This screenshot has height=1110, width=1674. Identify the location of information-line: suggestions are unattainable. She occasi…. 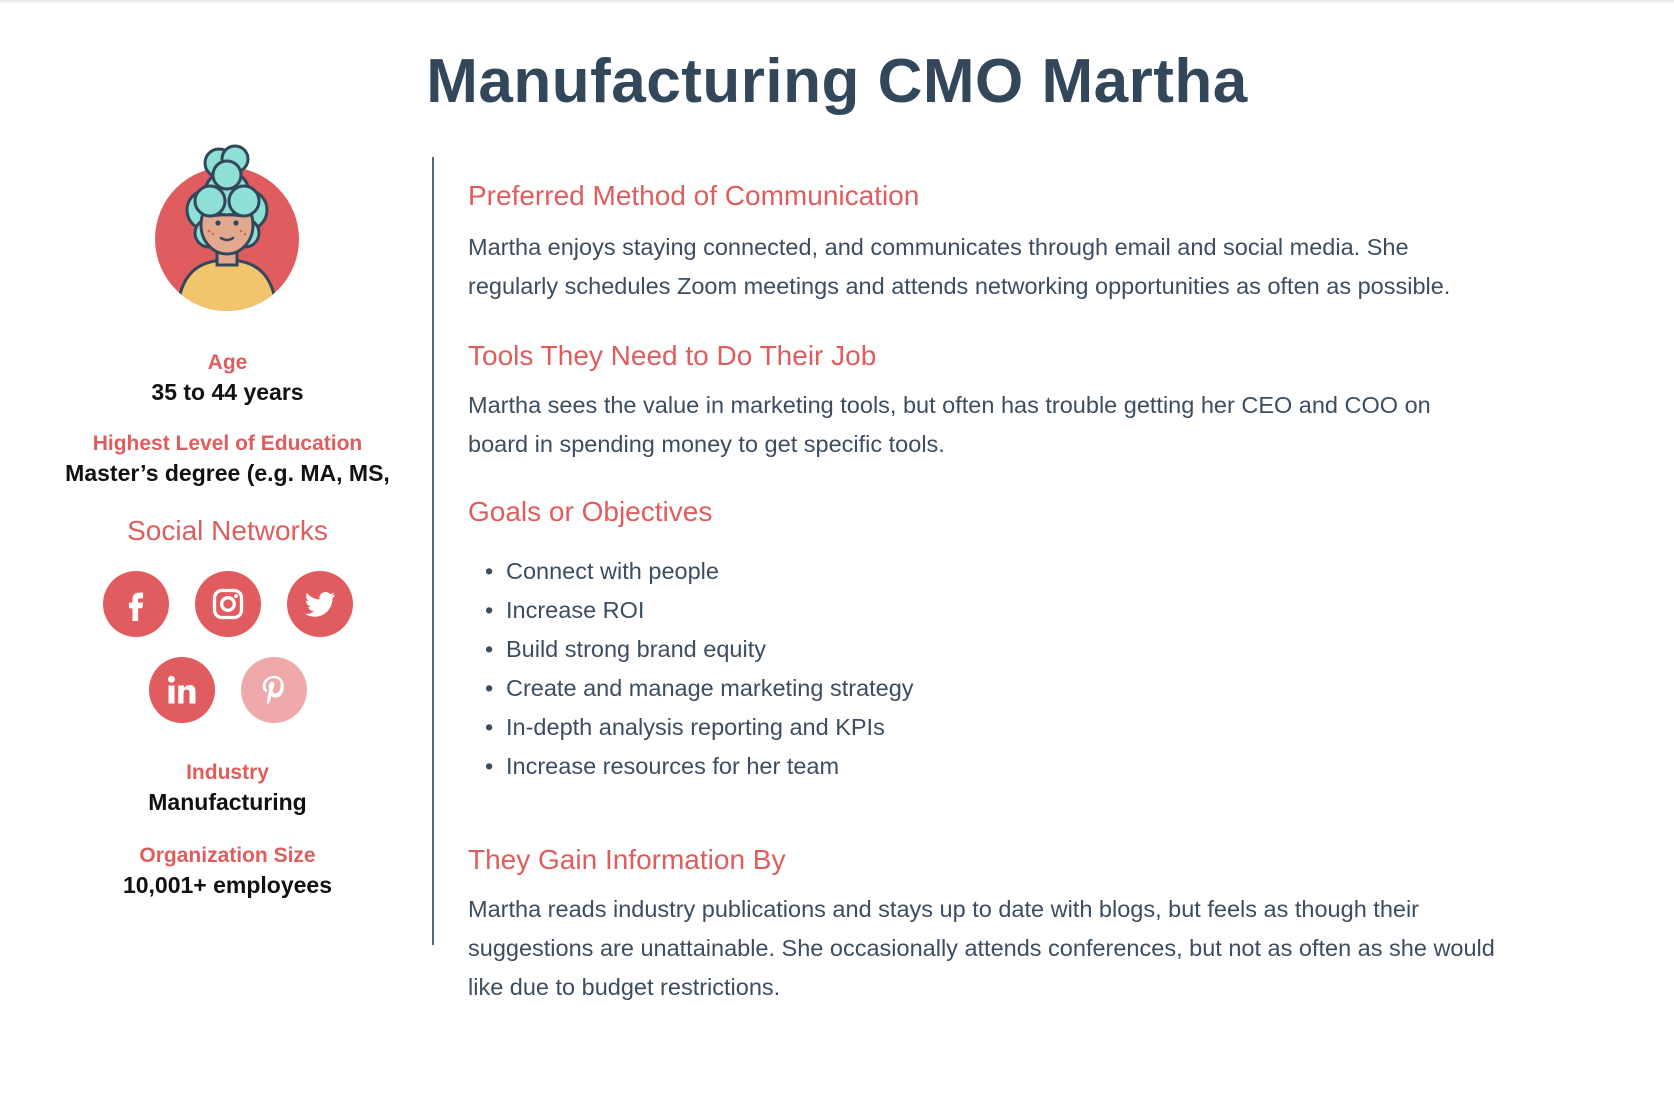
(981, 948).